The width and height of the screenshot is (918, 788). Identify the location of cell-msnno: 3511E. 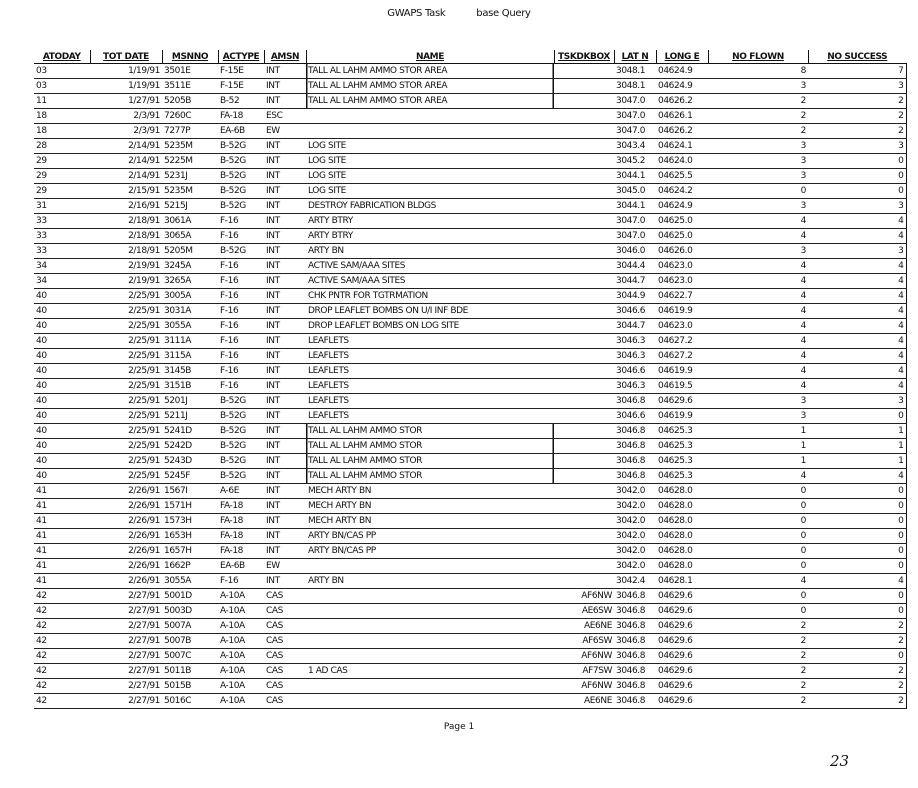
(190, 86).